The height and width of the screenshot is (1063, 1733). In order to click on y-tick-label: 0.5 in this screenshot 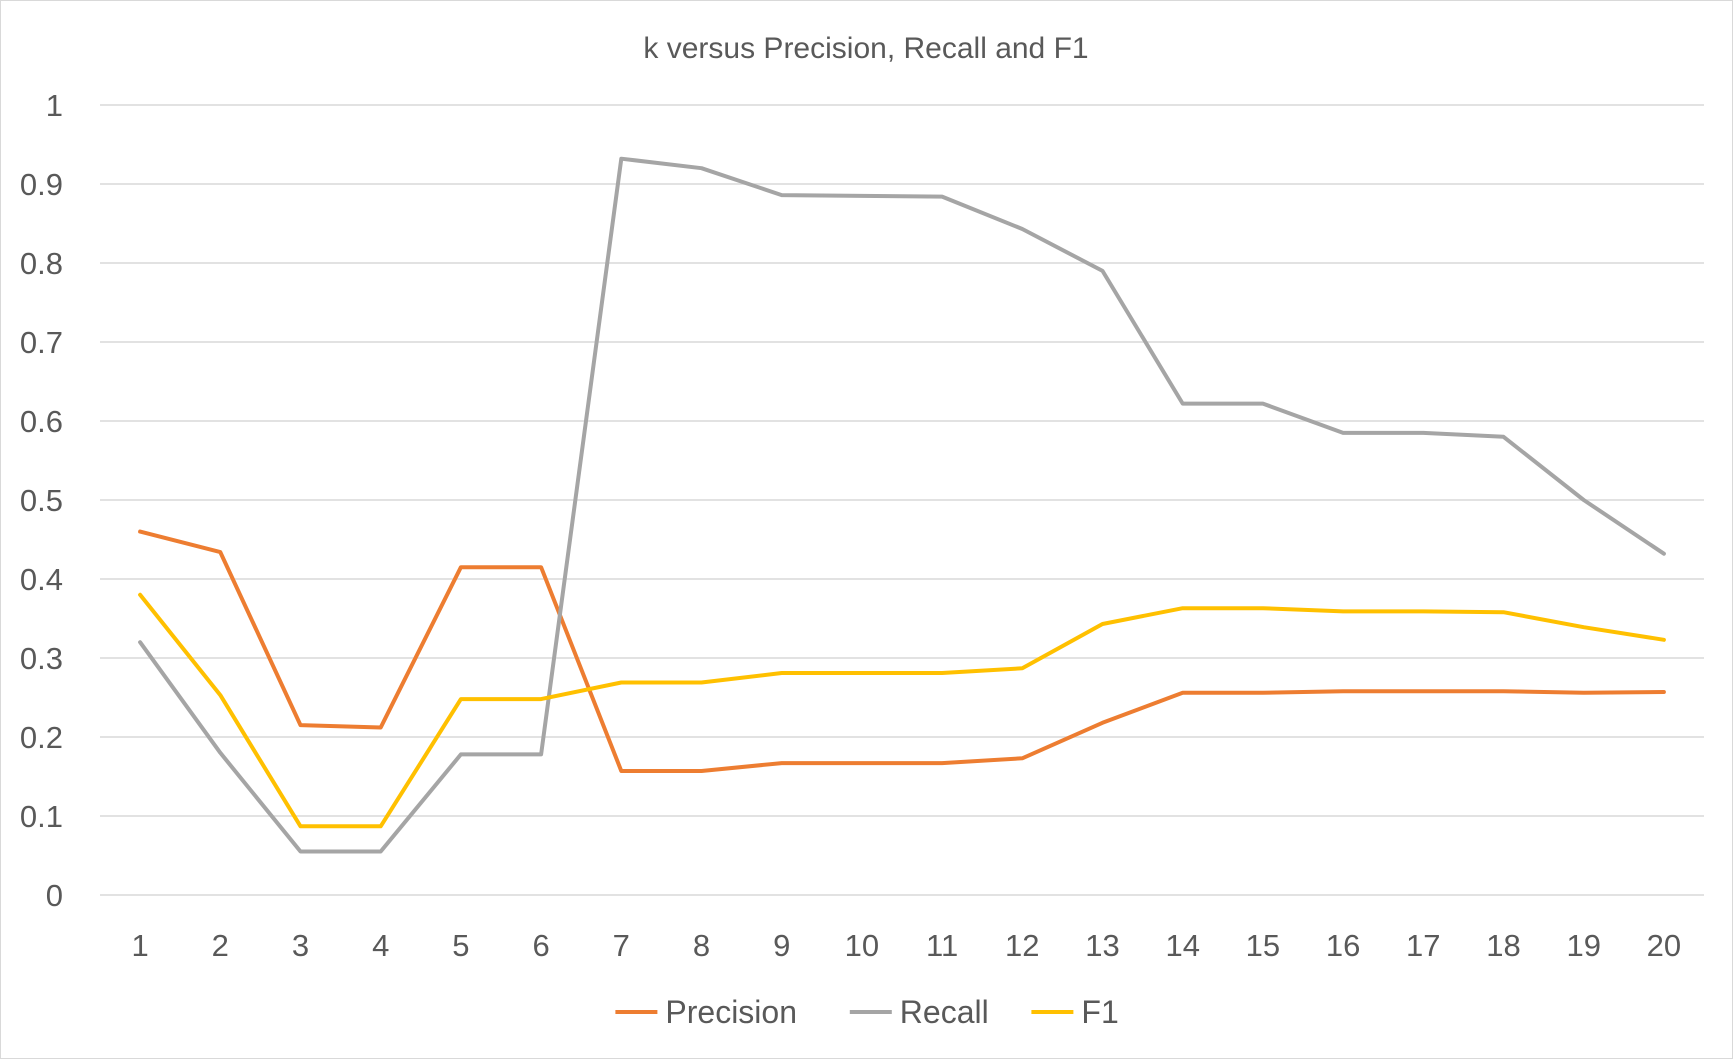, I will do `click(41, 500)`.